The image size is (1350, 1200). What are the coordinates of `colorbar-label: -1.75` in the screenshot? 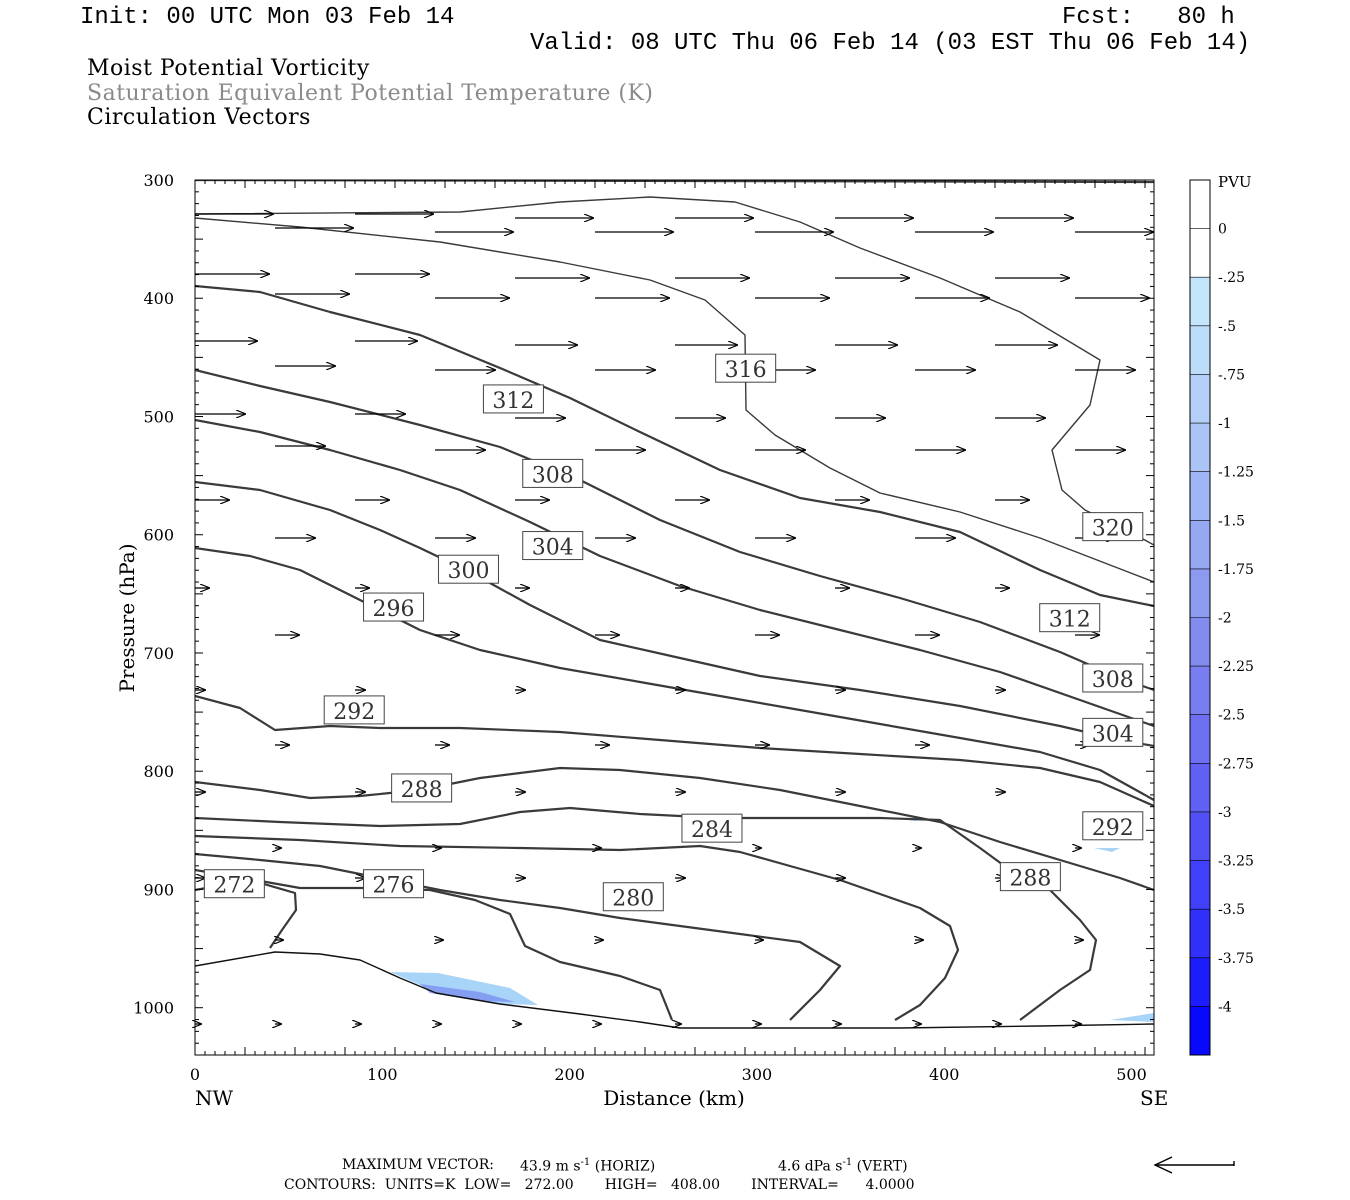 It's located at (1236, 570).